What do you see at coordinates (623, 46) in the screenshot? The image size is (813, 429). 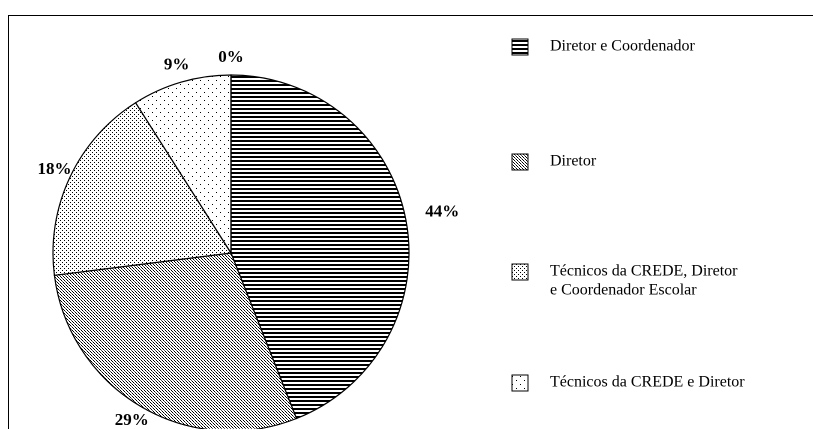 I see `legend-label: Diretor e Coordenador` at bounding box center [623, 46].